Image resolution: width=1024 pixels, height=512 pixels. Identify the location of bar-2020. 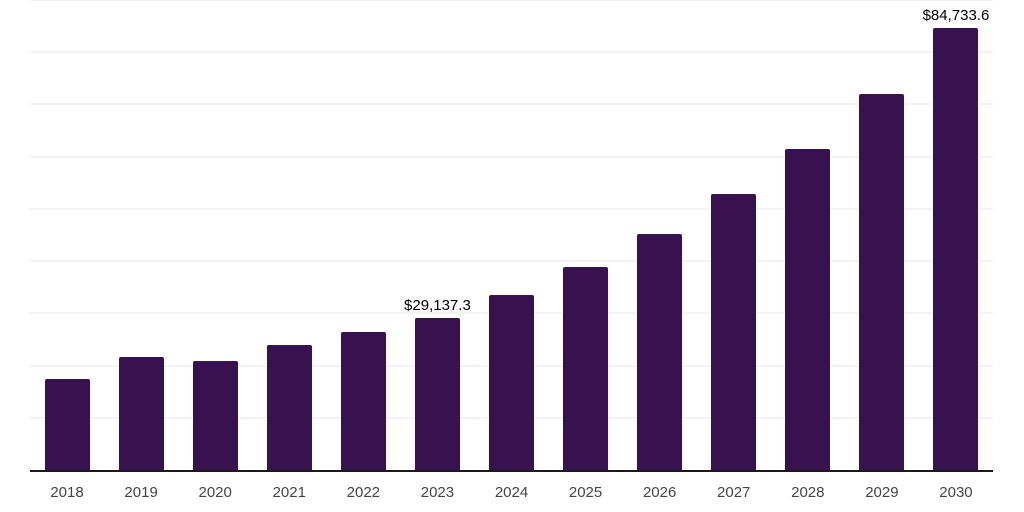
(215, 415).